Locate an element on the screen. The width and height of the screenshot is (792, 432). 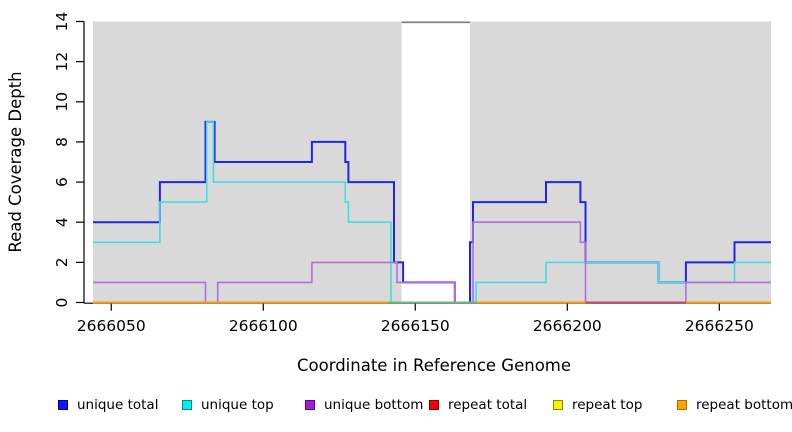
legend-swatch-unique-bottom is located at coordinates (310, 405).